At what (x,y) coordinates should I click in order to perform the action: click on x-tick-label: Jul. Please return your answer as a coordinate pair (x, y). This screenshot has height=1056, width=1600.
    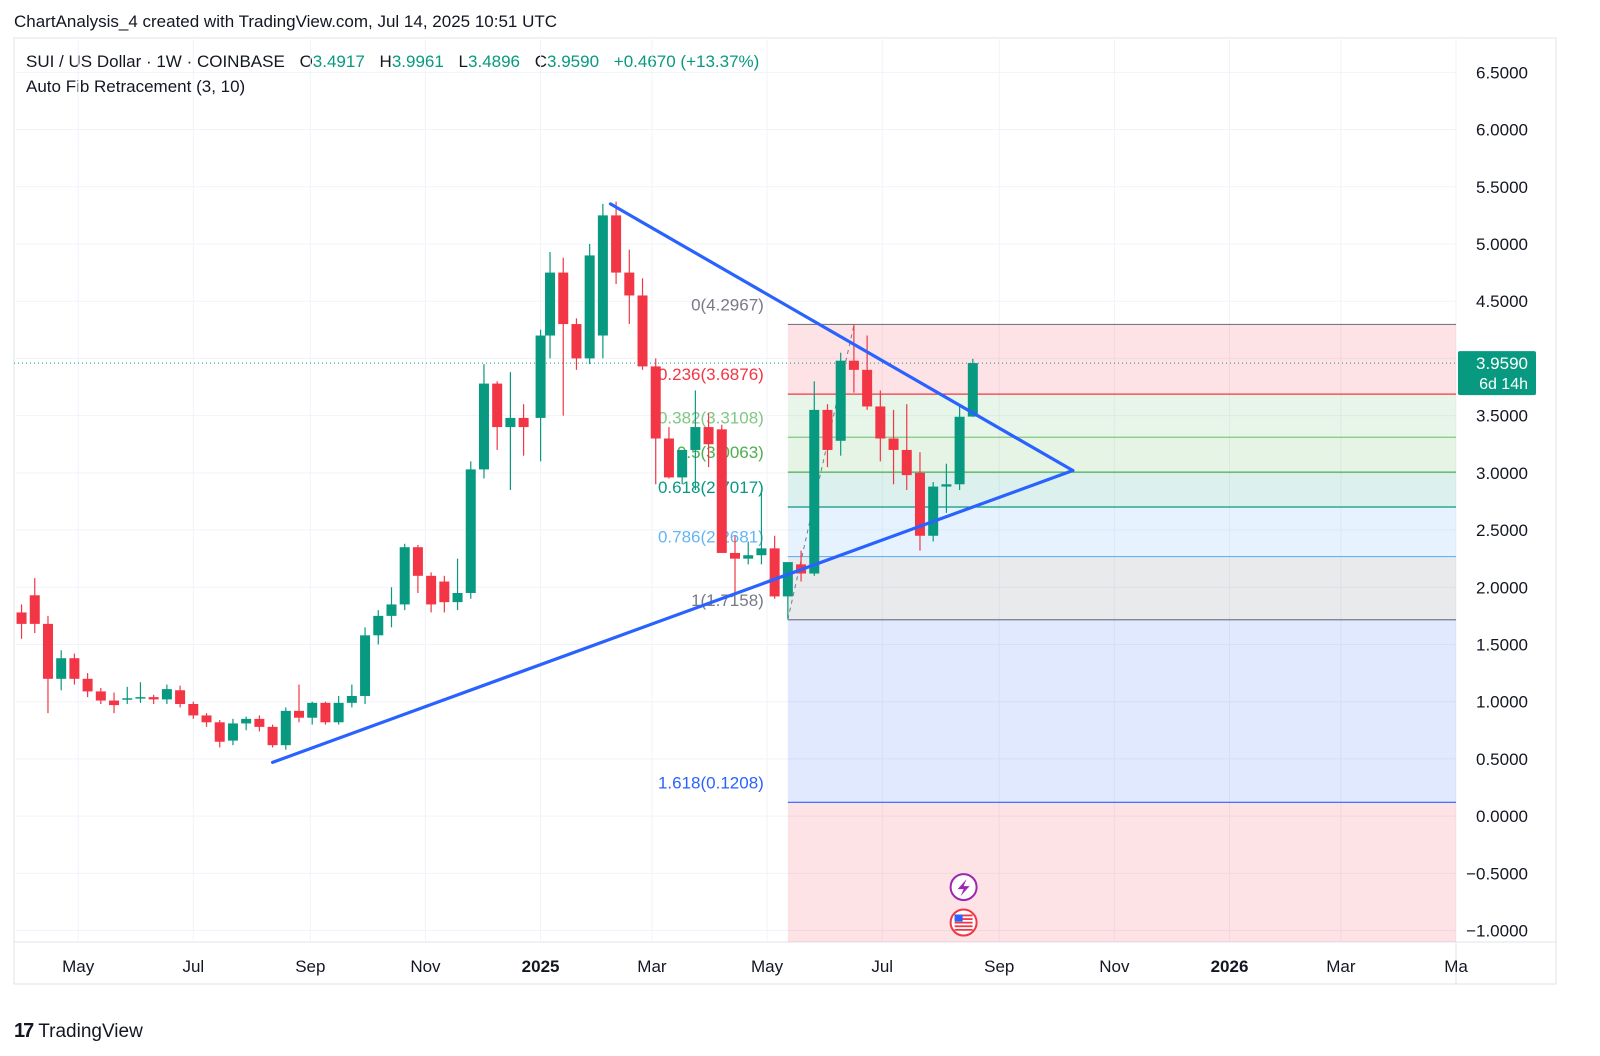
    Looking at the image, I should click on (193, 966).